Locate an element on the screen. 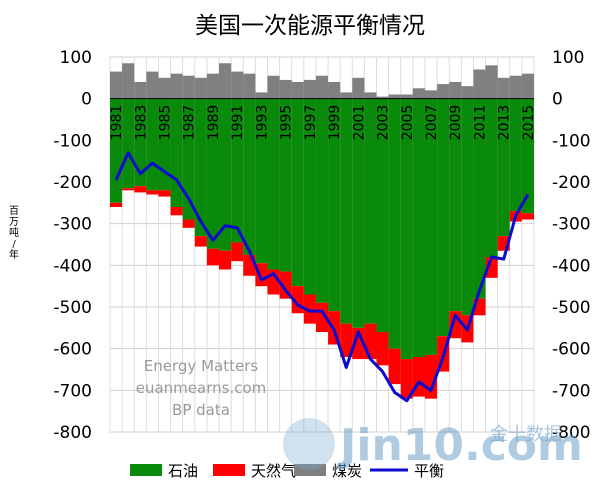  y-tick-label-left: 100 is located at coordinates (76, 58).